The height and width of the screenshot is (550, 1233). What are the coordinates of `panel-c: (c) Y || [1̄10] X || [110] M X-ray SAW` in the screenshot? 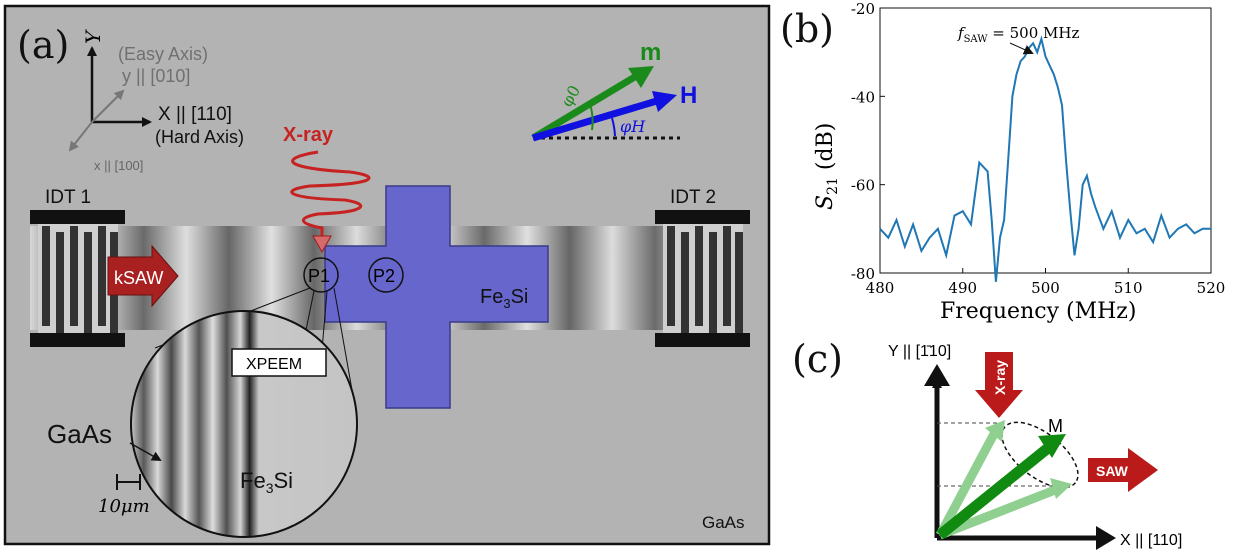 It's located at (987, 443).